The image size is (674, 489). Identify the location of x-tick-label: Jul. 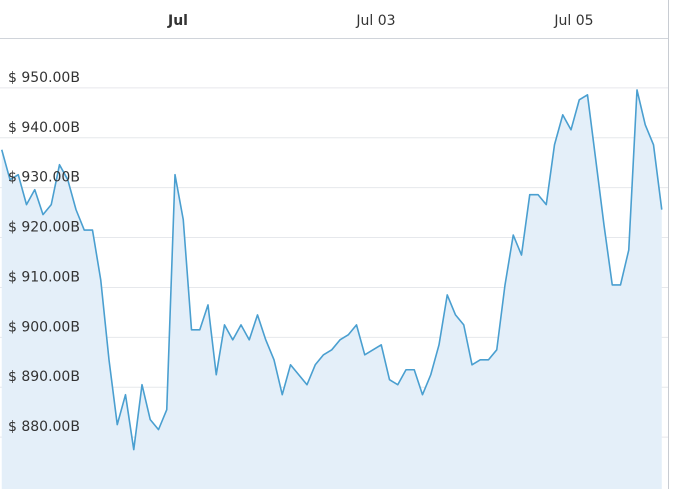
(177, 21).